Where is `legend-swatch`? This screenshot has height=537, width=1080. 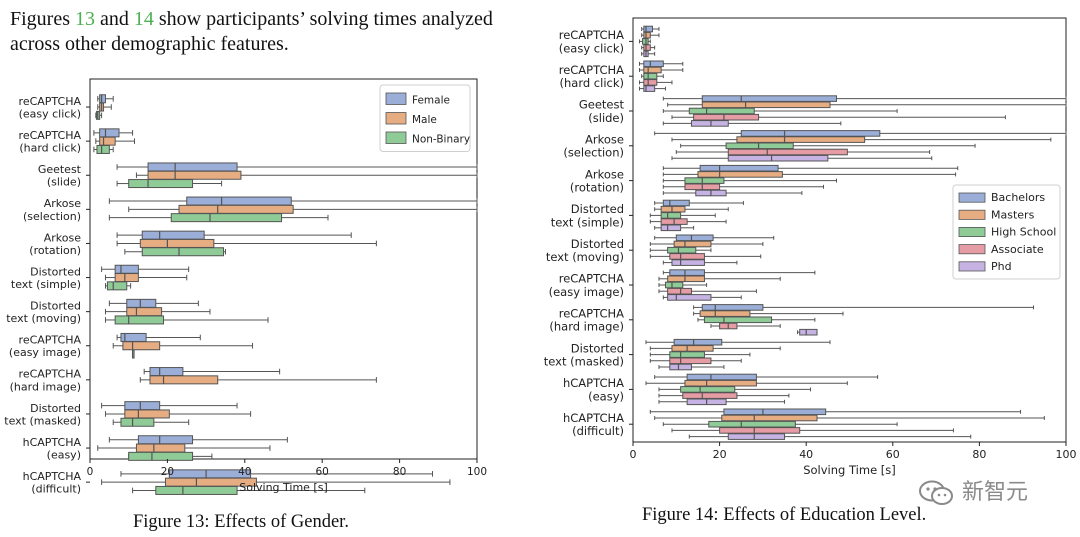
legend-swatch is located at coordinates (396, 98).